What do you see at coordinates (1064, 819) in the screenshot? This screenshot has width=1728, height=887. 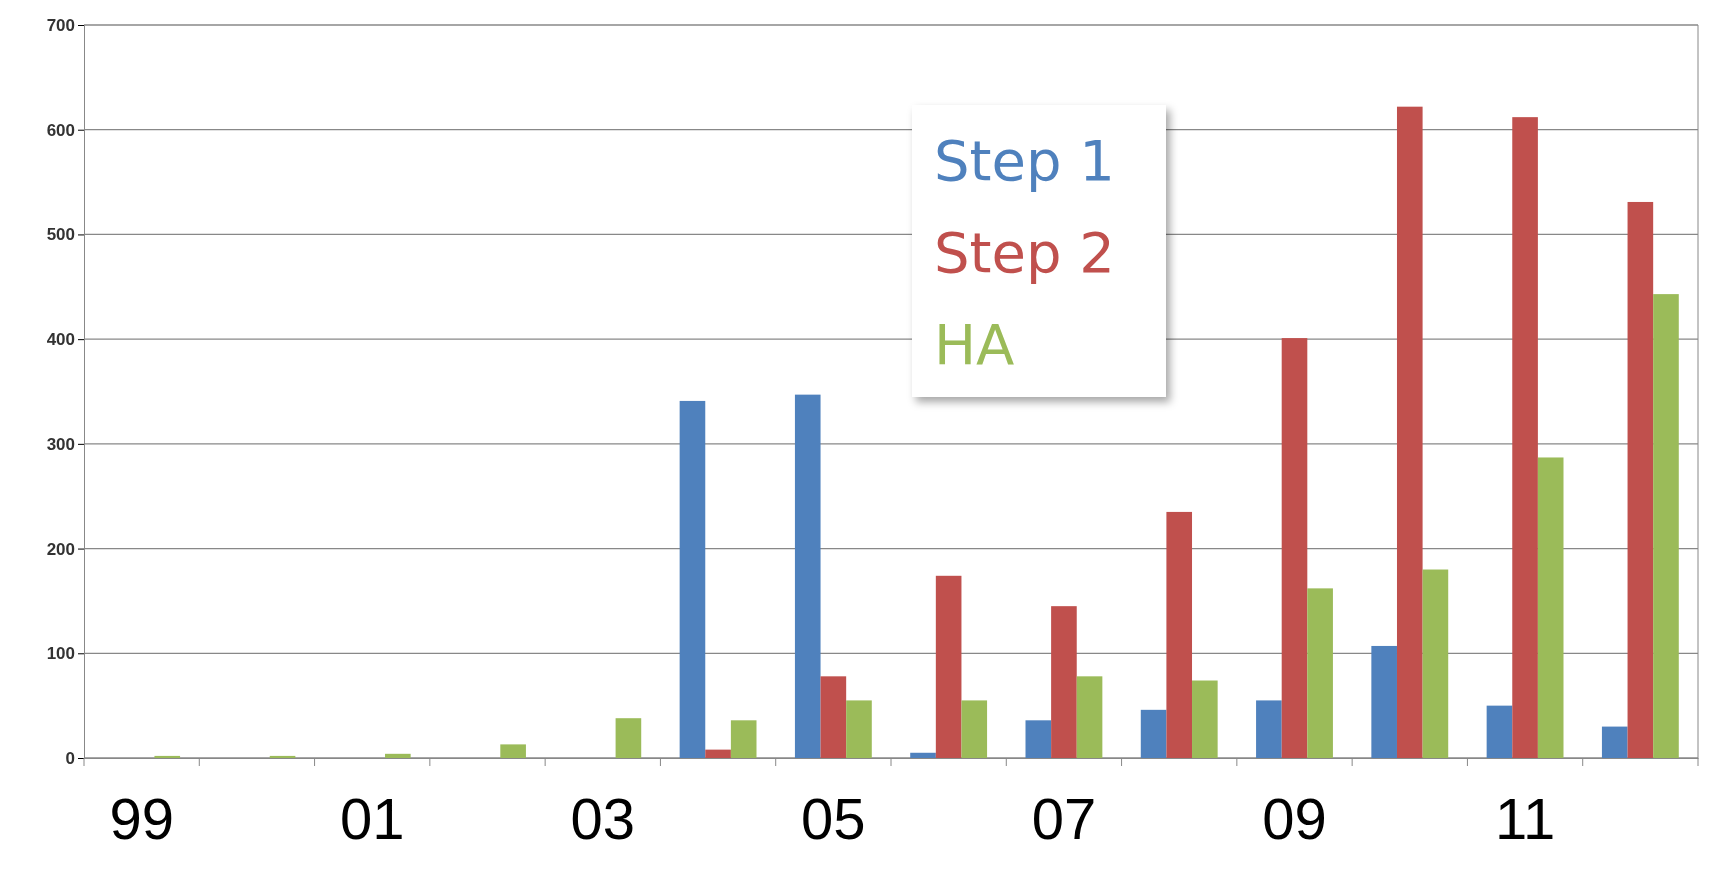 I see `x-tick-label: 07` at bounding box center [1064, 819].